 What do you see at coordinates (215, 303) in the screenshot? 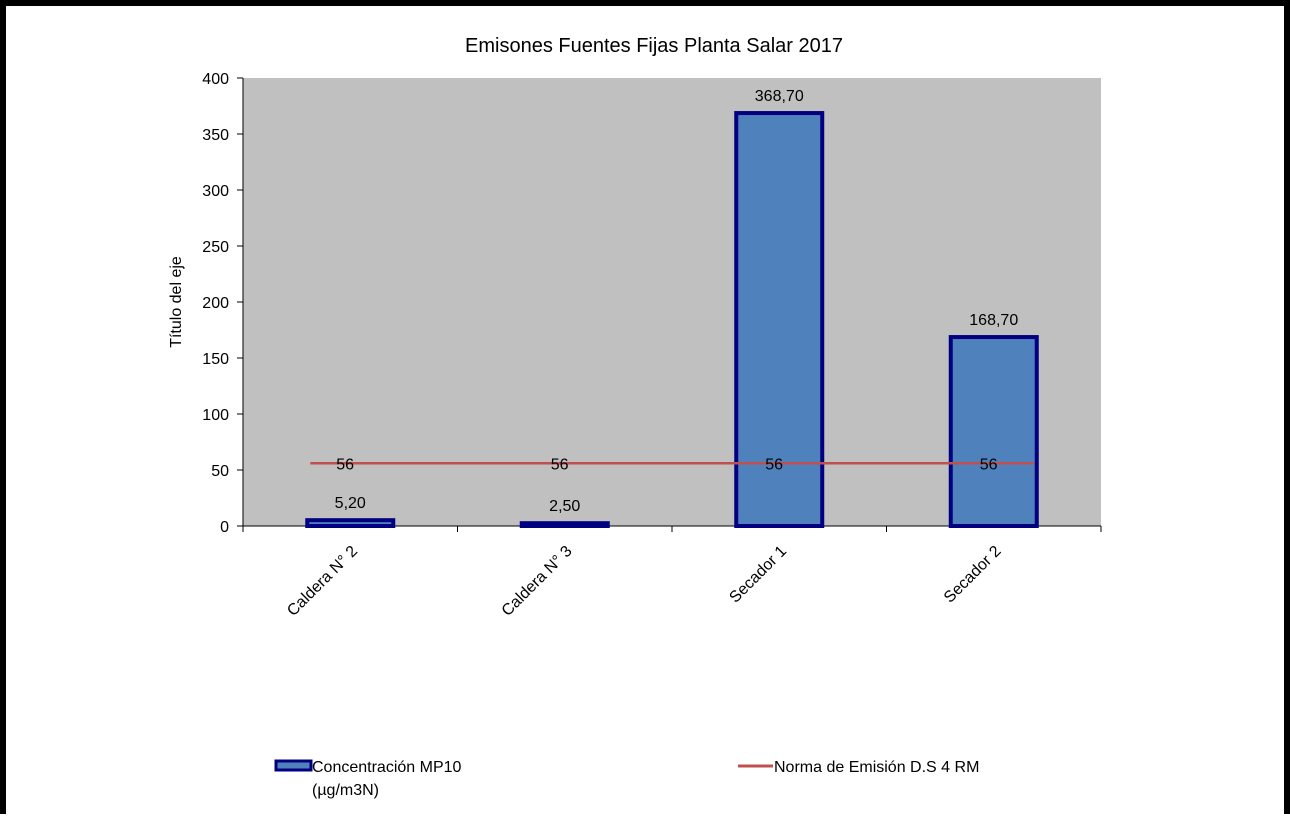
I see `y-tick-label: 200` at bounding box center [215, 303].